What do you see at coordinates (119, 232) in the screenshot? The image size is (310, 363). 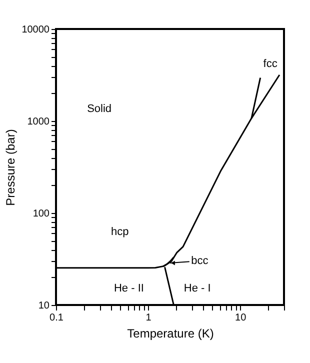 I see `annotation: hcp` at bounding box center [119, 232].